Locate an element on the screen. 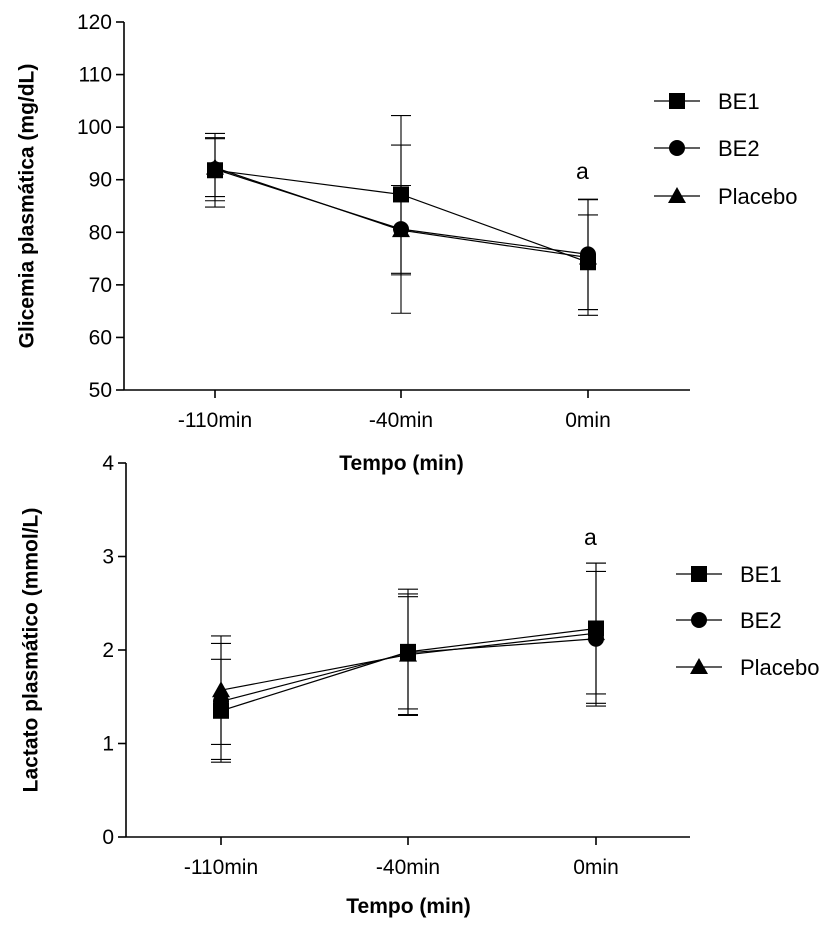 The height and width of the screenshot is (930, 838). y-tick-label: 2 is located at coordinates (108, 650).